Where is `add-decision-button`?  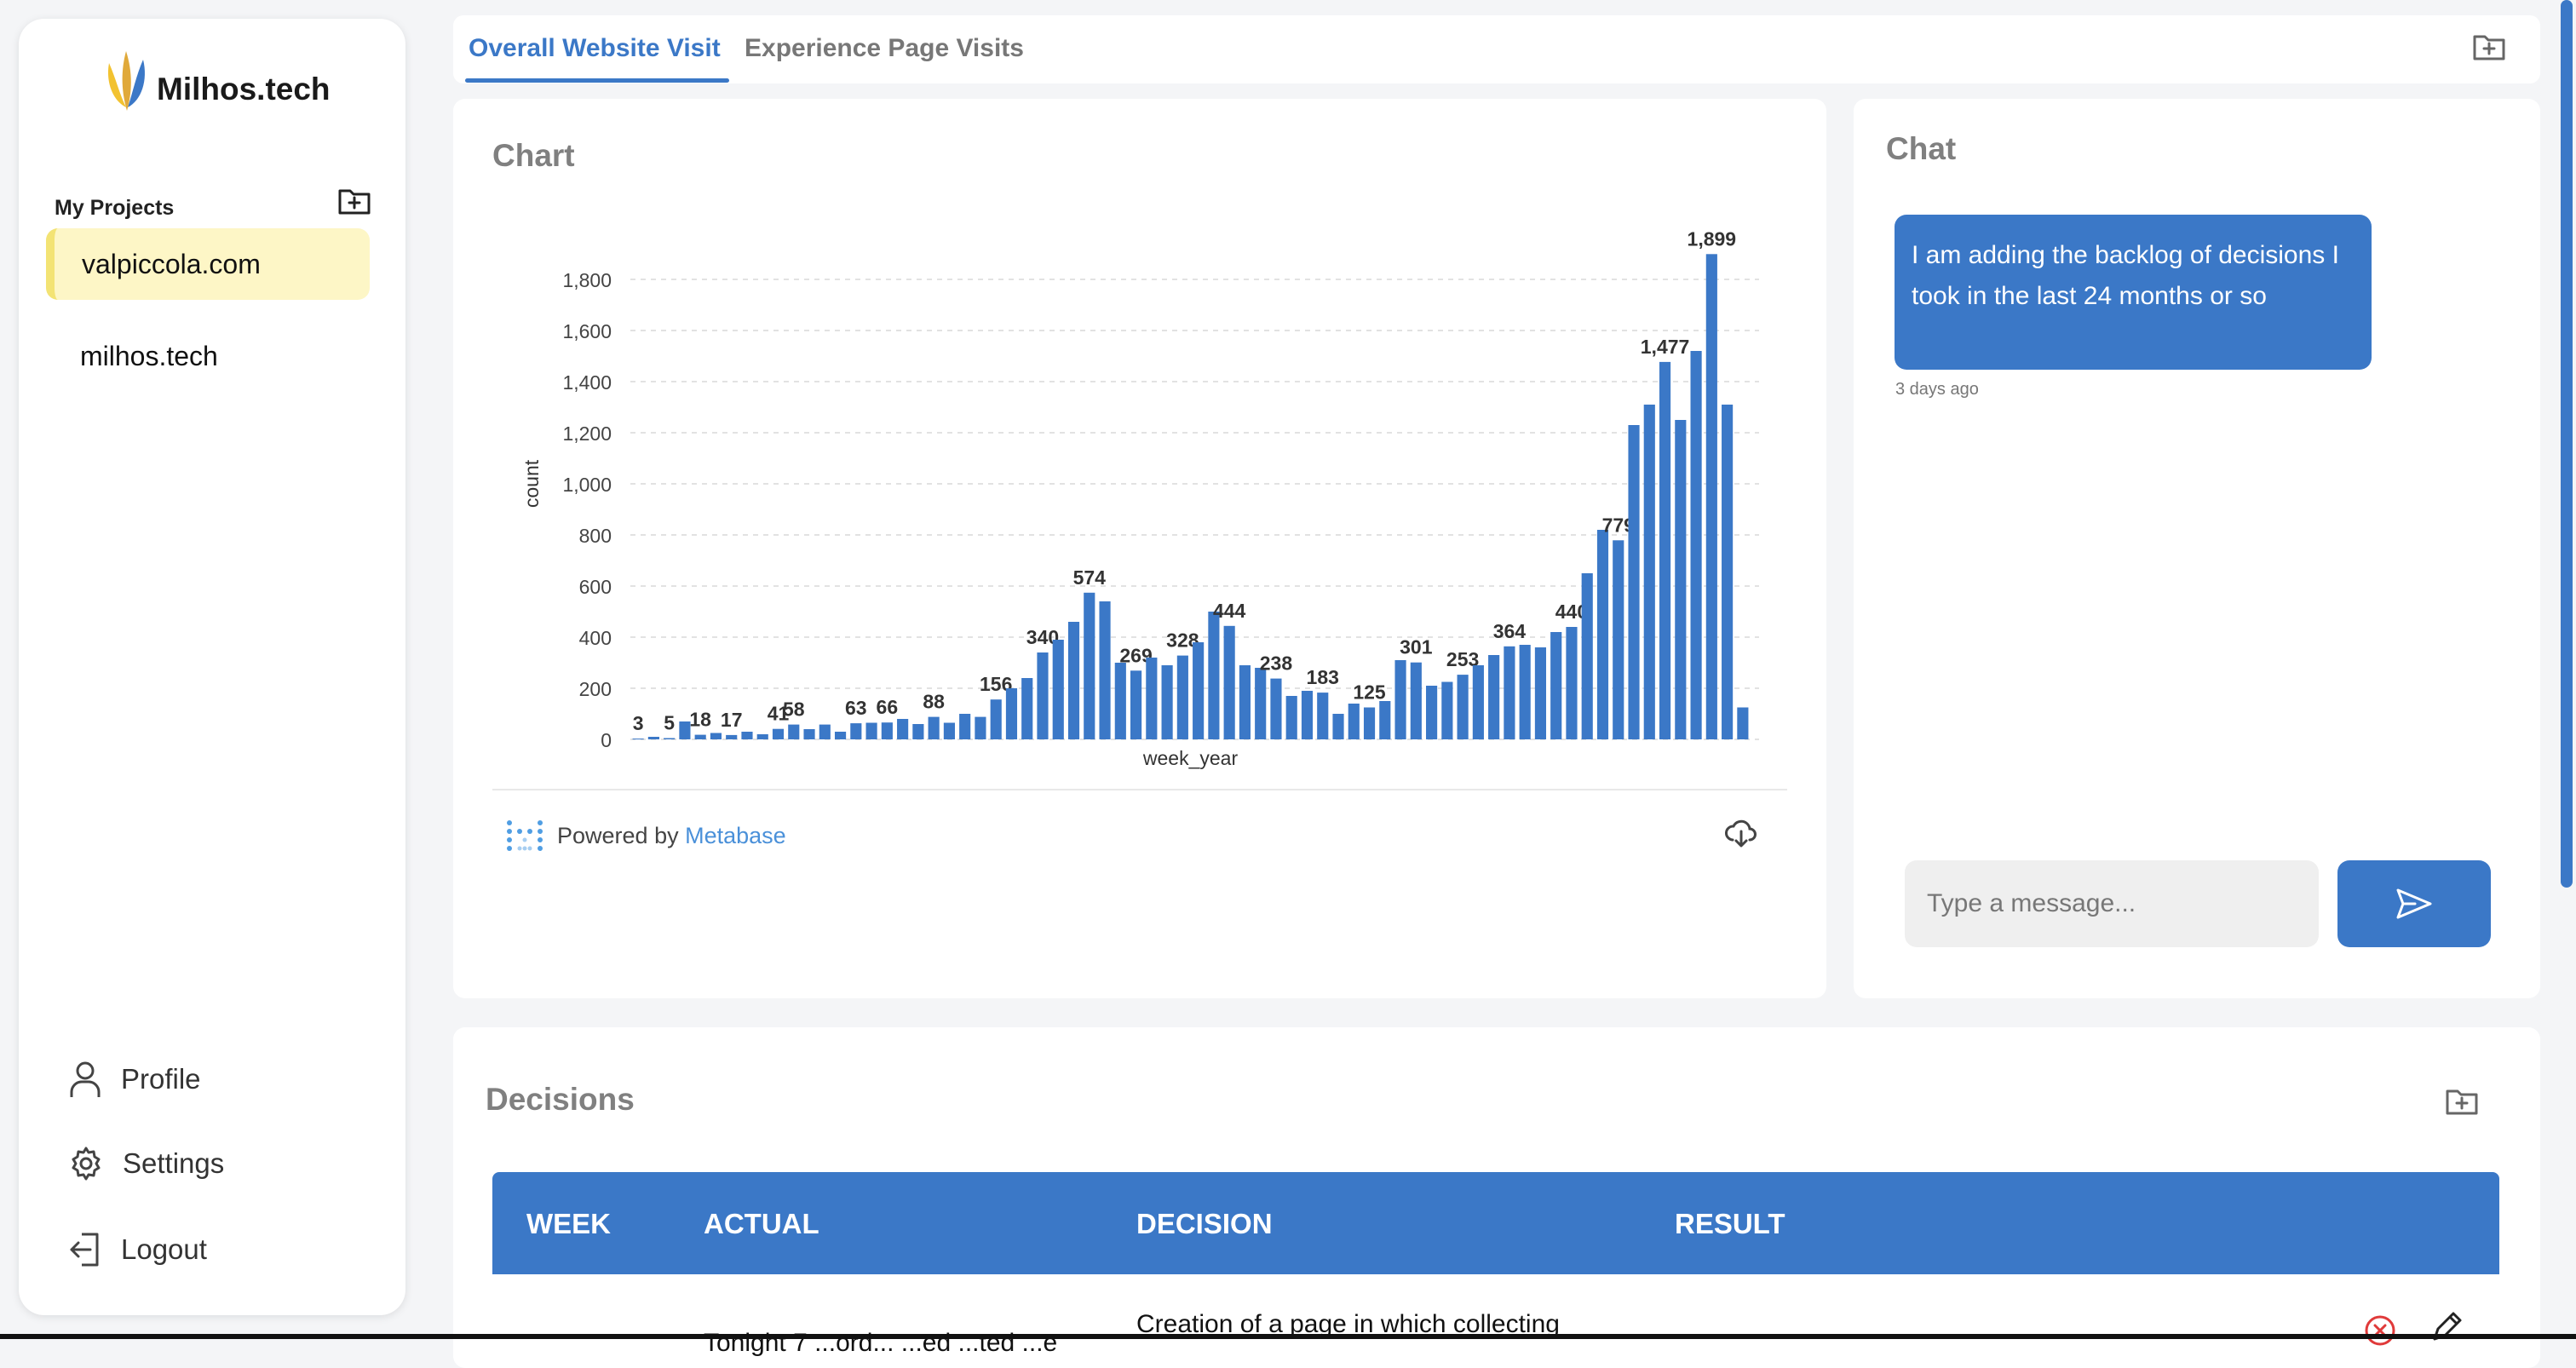 add-decision-button is located at coordinates (2462, 1103).